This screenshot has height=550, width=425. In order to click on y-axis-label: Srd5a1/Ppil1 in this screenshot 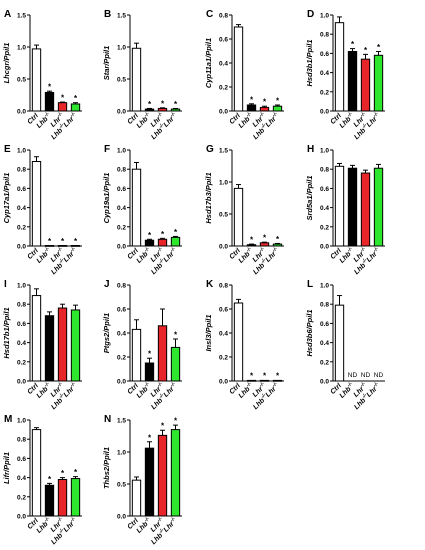, I will do `click(309, 197)`.